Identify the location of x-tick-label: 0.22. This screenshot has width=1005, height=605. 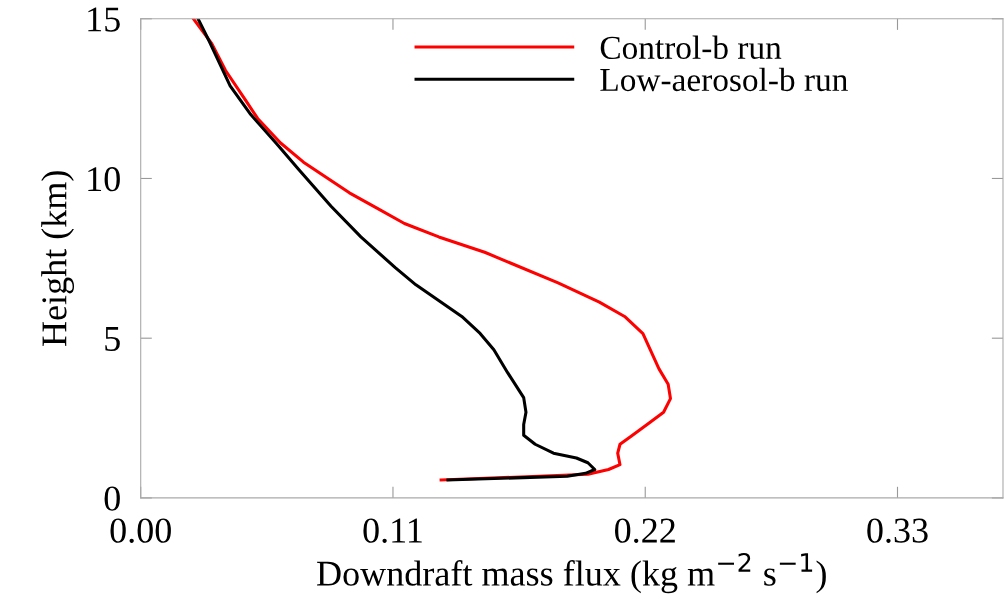
(645, 530).